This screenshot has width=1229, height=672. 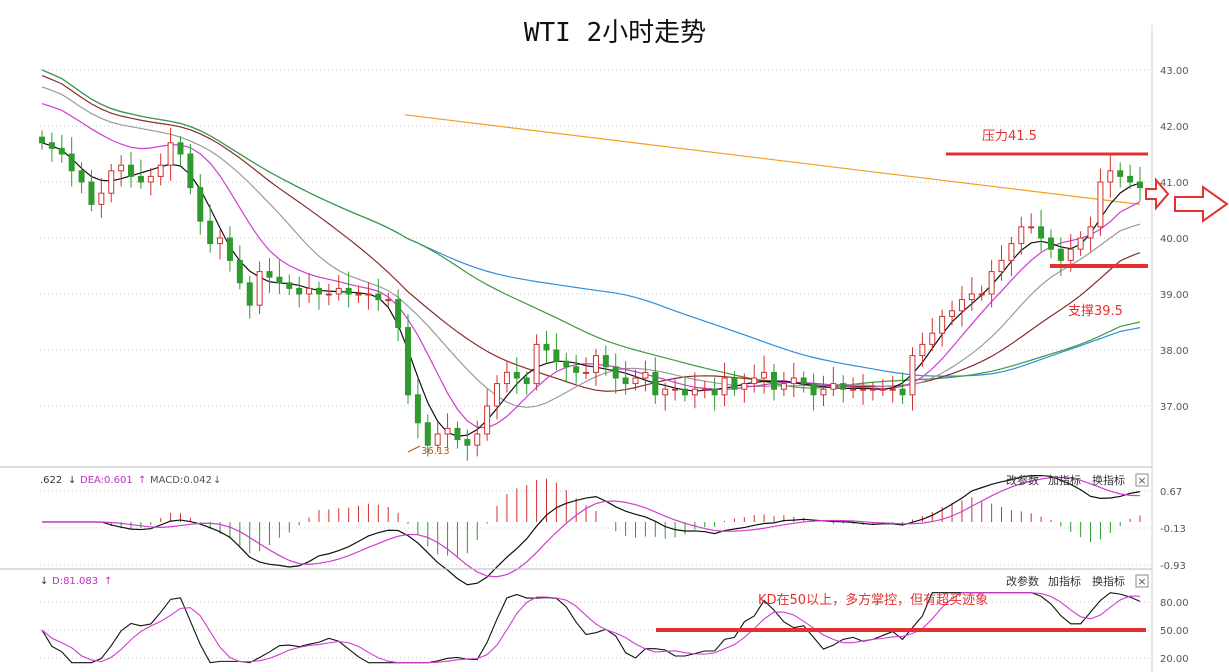 I want to click on support-annotation: 支撑39.5, so click(x=1099, y=291).